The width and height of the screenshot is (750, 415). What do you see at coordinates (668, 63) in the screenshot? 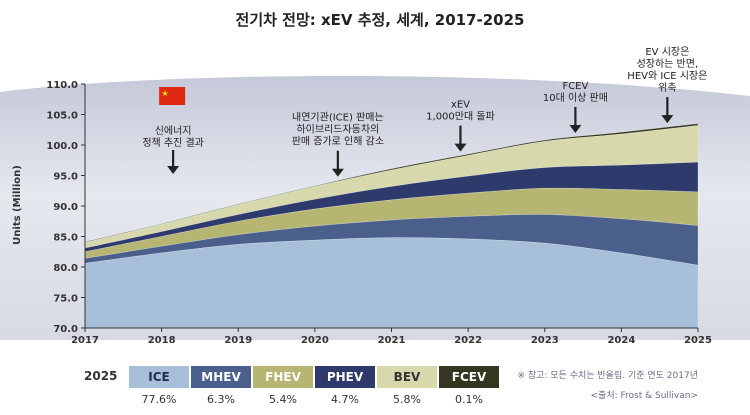
I see `annotation-text: 성장하는 반면,` at bounding box center [668, 63].